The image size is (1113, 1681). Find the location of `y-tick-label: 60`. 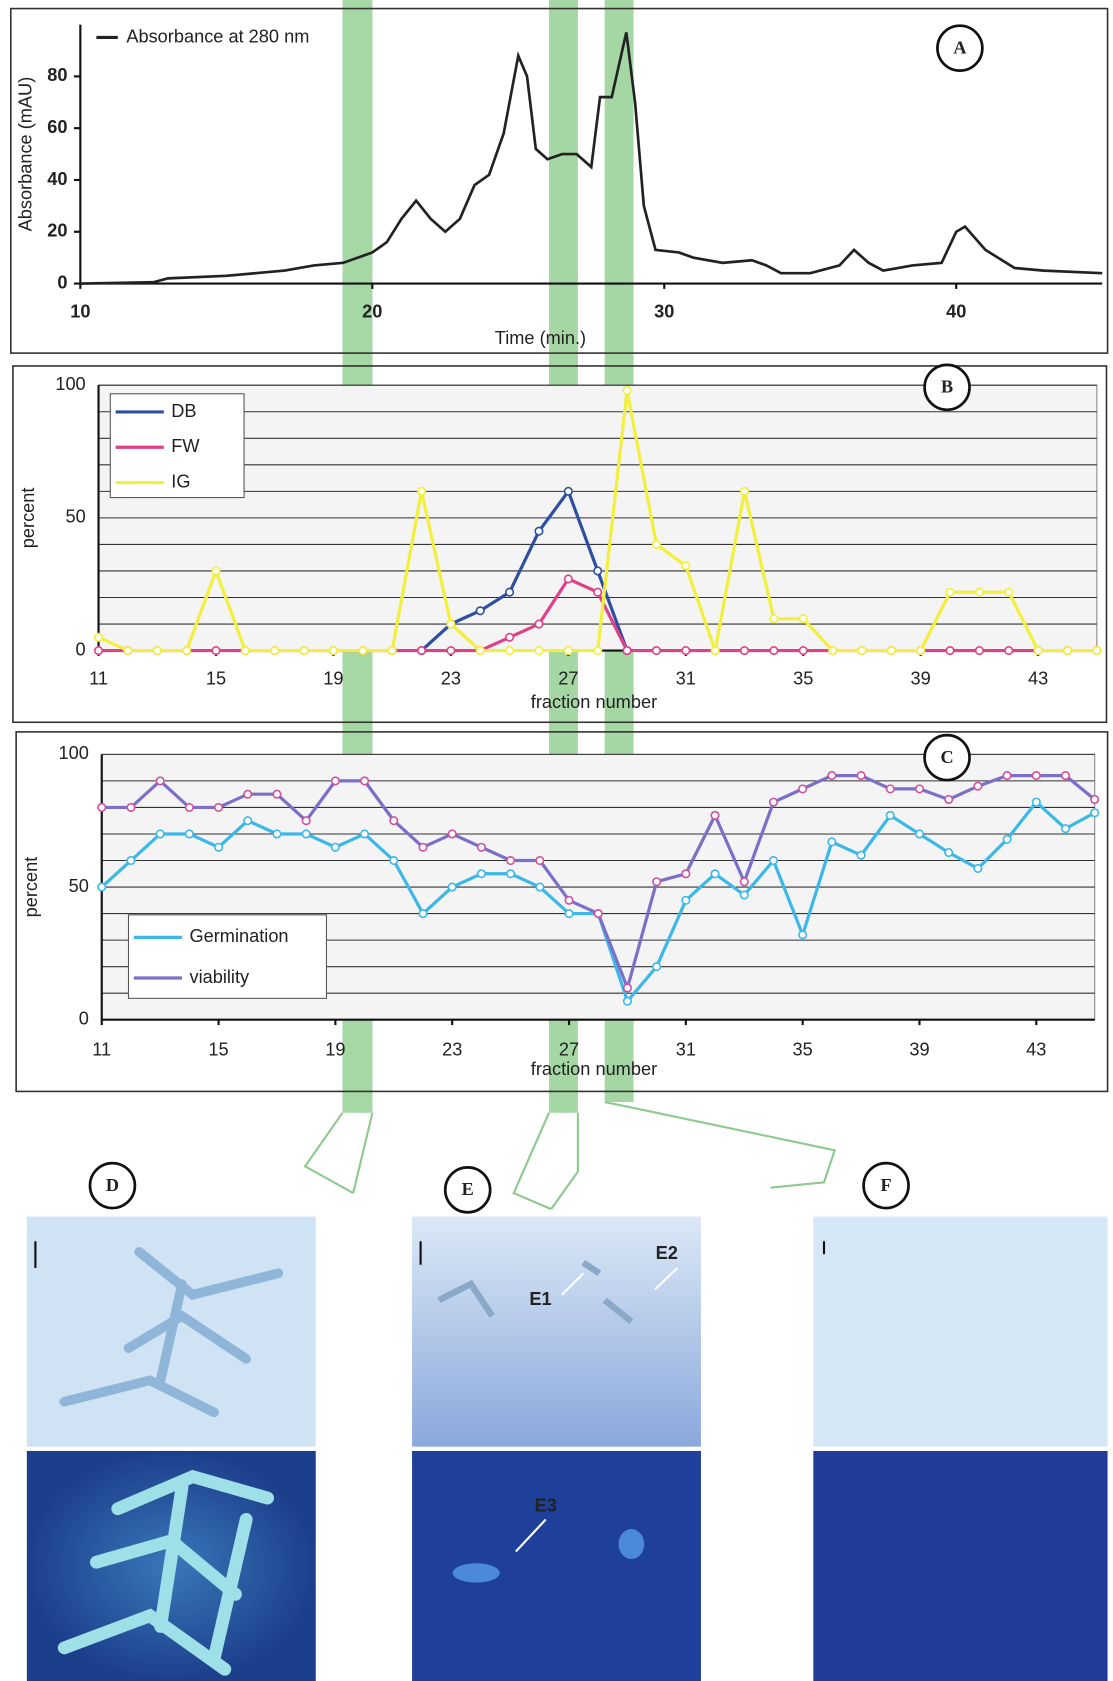

y-tick-label: 60 is located at coordinates (57, 127).